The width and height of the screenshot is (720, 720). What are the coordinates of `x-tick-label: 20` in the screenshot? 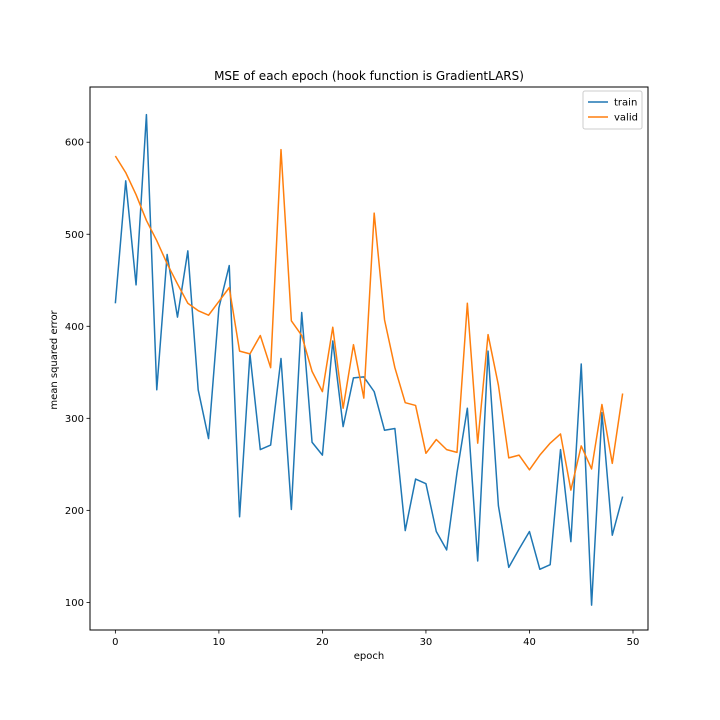 It's located at (322, 642).